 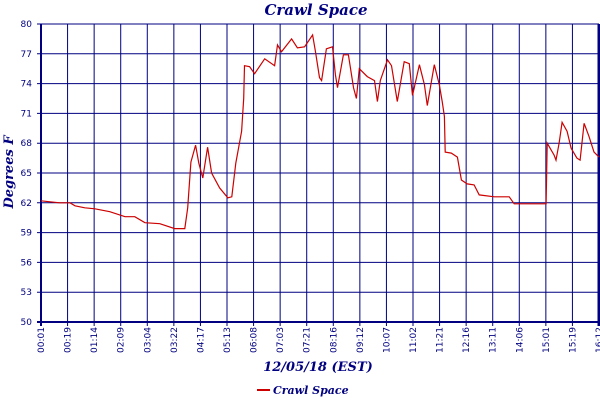 What do you see at coordinates (597, 340) in the screenshot?
I see `x-tick-label: 16:12` at bounding box center [597, 340].